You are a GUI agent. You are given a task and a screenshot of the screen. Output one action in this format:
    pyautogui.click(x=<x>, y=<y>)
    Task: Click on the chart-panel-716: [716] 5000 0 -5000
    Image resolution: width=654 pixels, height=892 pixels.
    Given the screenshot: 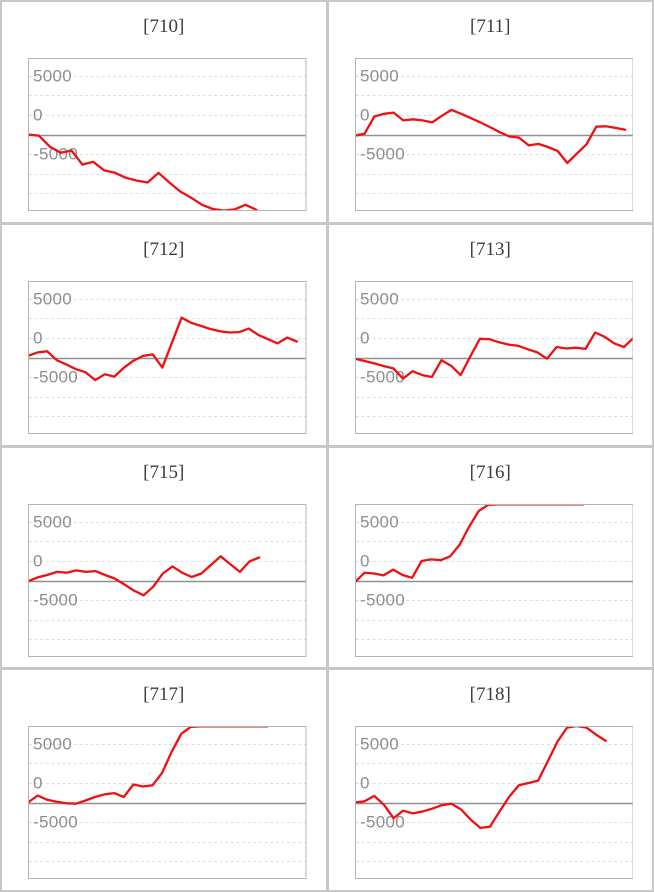 What is the action you would take?
    pyautogui.click(x=490, y=557)
    